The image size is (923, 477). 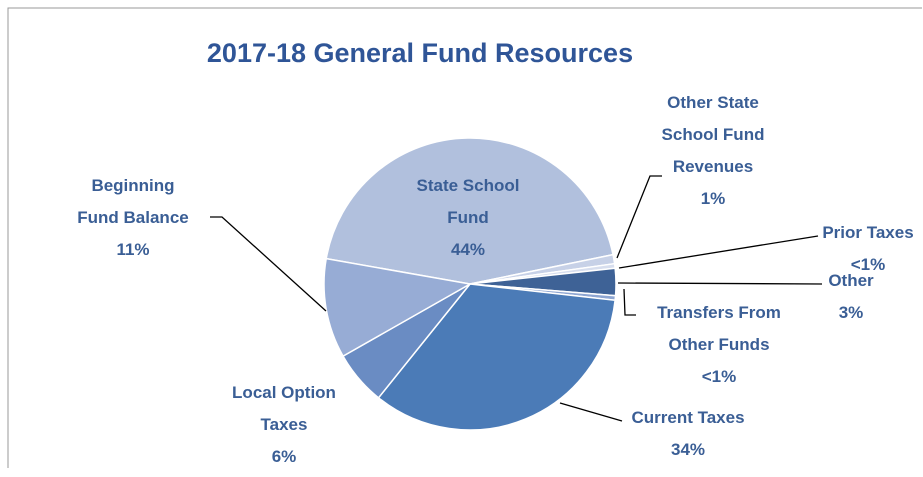 What do you see at coordinates (851, 312) in the screenshot?
I see `value-label: 3%` at bounding box center [851, 312].